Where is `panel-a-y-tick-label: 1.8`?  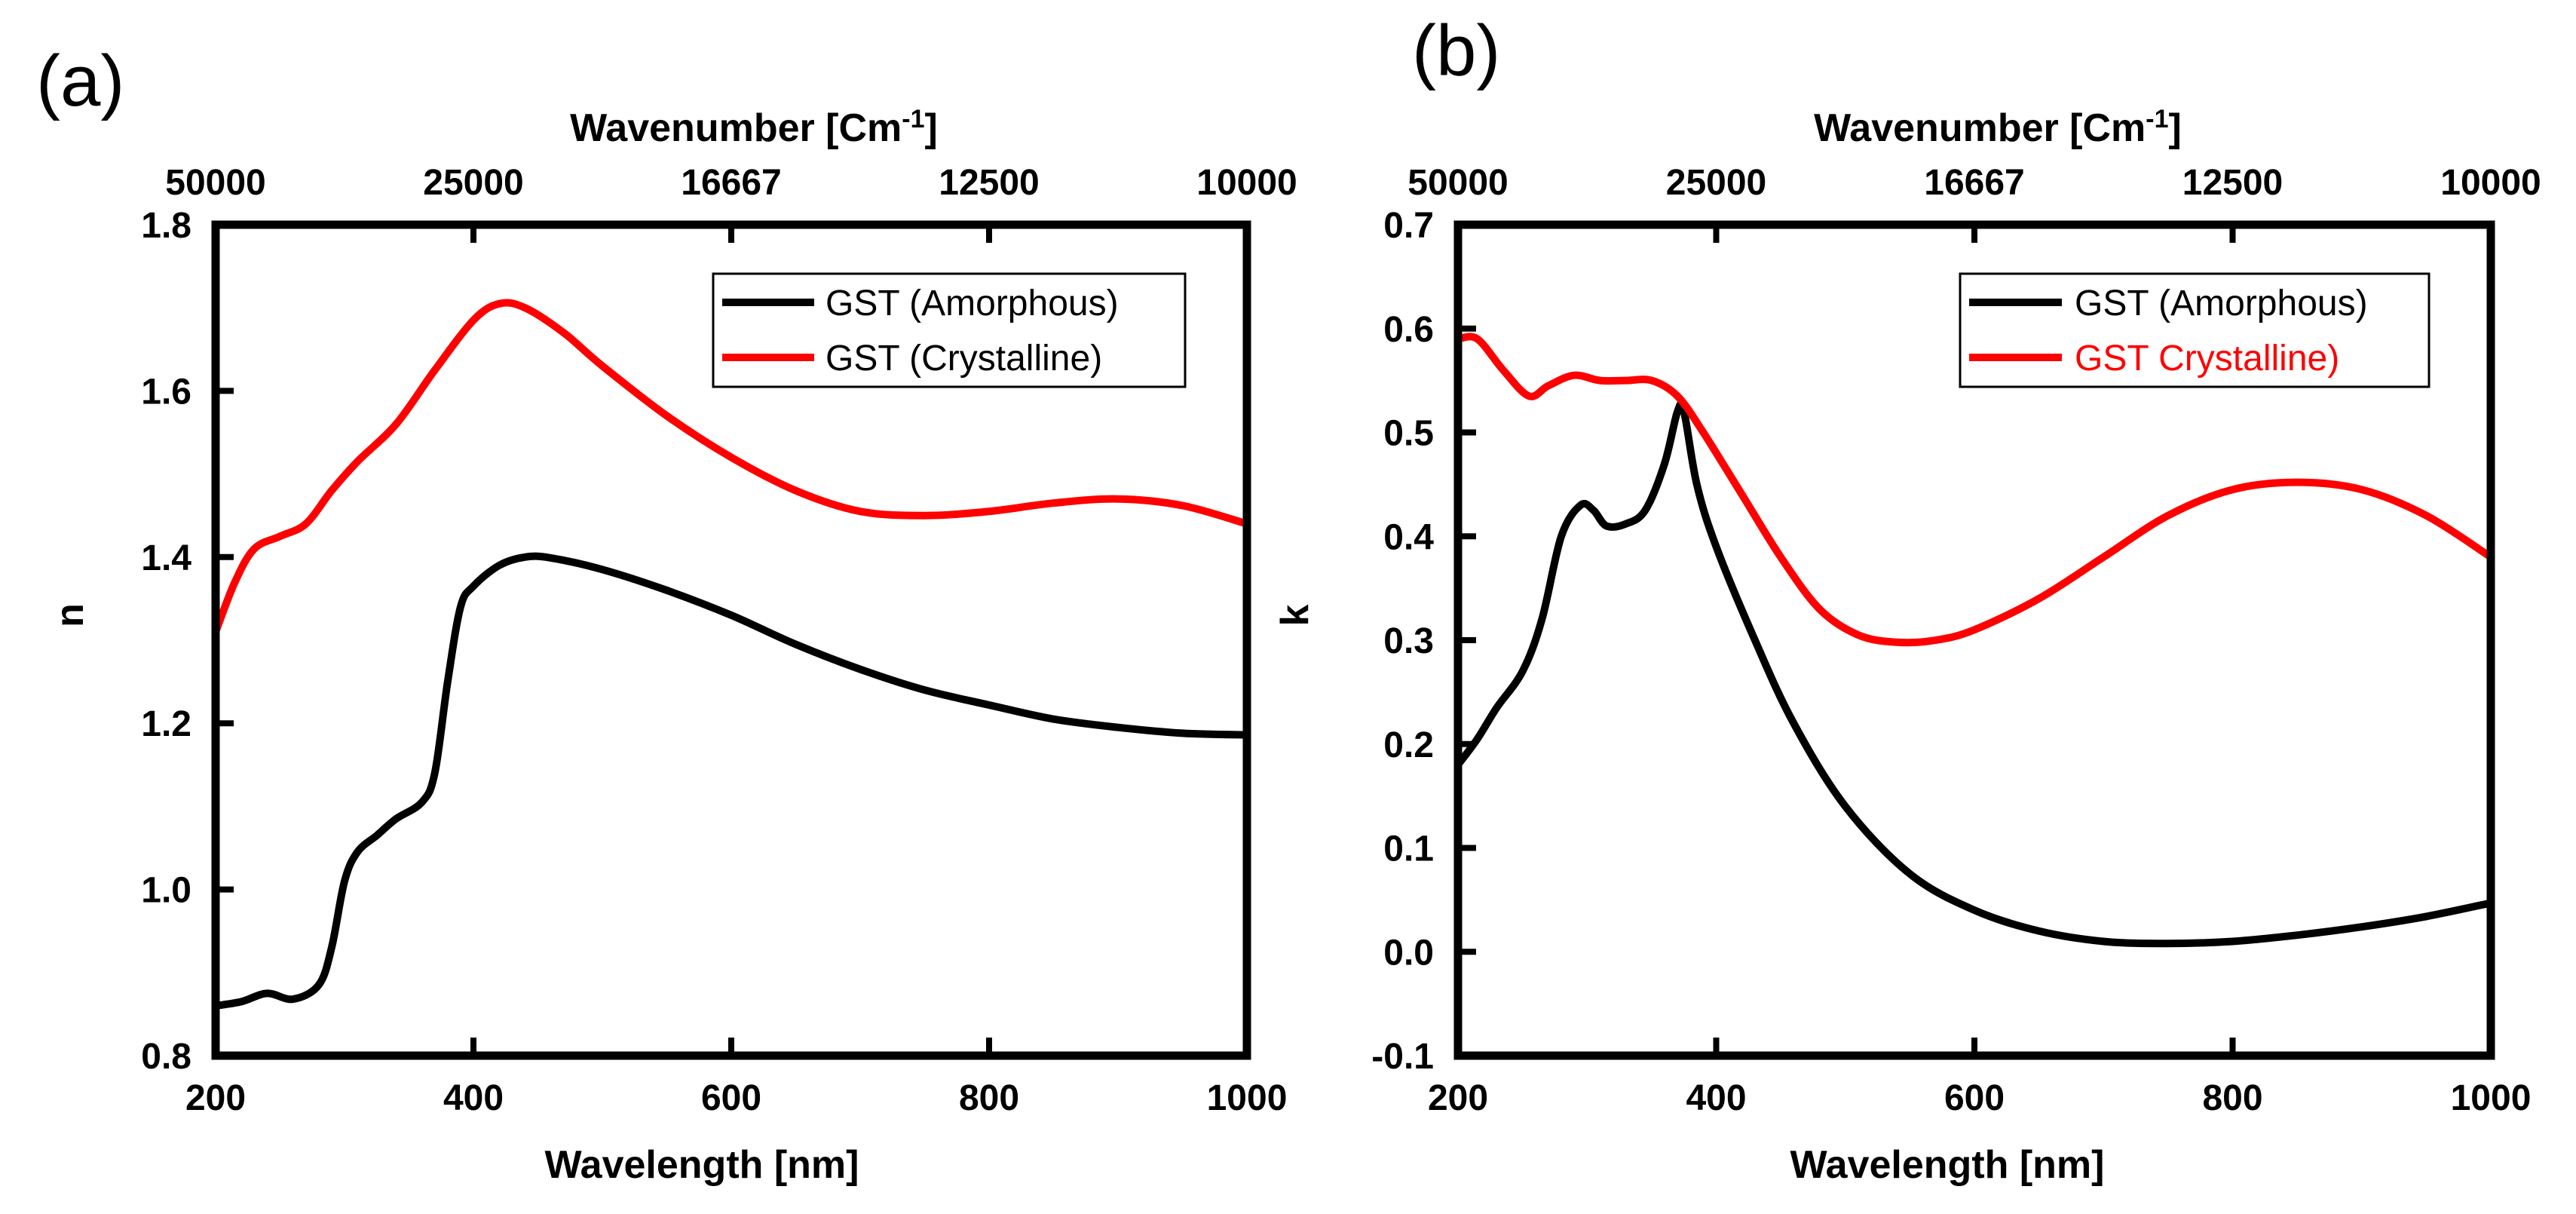 panel-a-y-tick-label: 1.8 is located at coordinates (166, 226).